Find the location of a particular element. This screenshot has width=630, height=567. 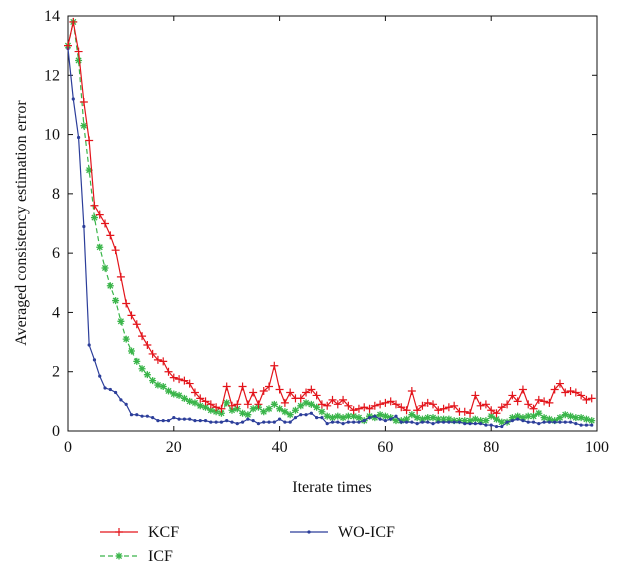

legend-marker is located at coordinates (119, 532).